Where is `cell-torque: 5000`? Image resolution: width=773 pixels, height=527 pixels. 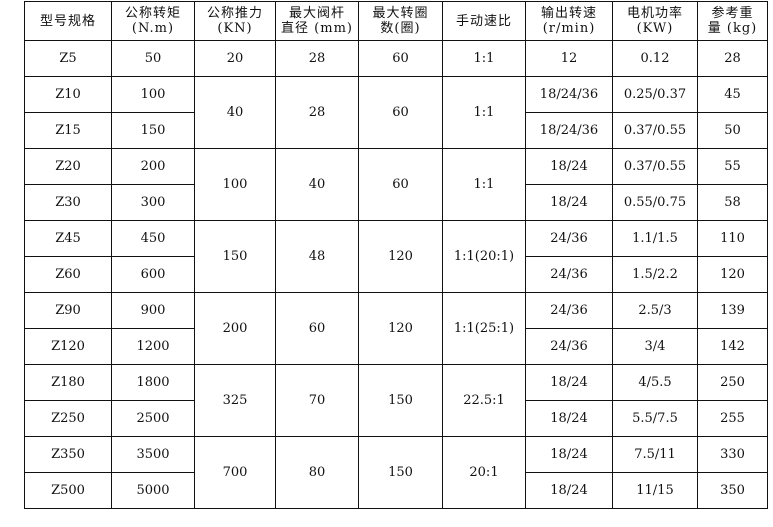 cell-torque: 5000 is located at coordinates (153, 490).